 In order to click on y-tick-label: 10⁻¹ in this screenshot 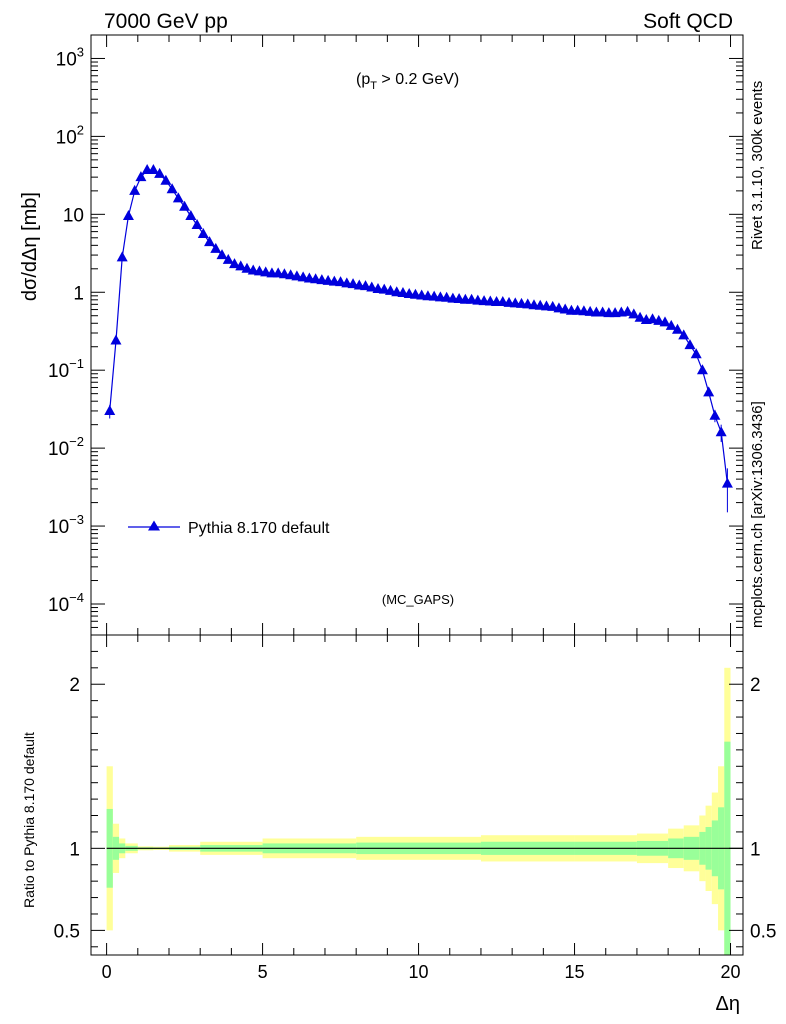, I will do `click(66, 369)`.